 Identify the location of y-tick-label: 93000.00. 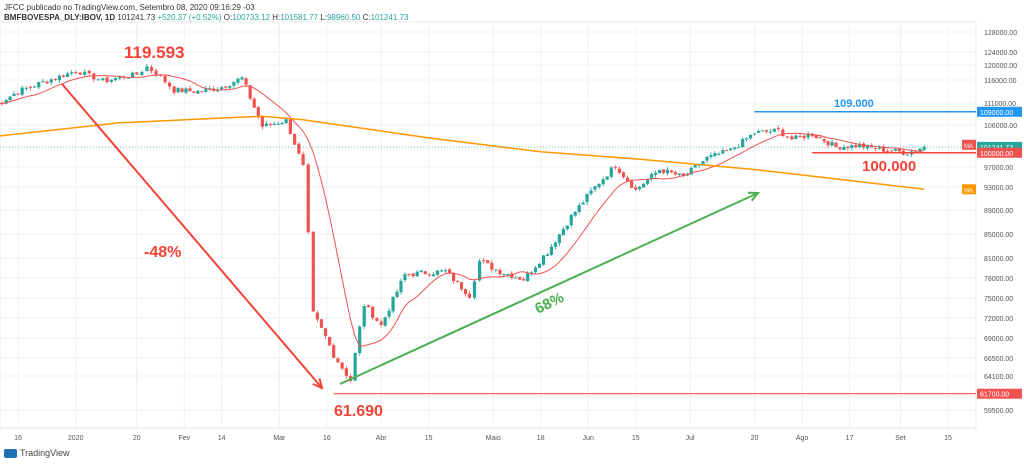
(998, 188).